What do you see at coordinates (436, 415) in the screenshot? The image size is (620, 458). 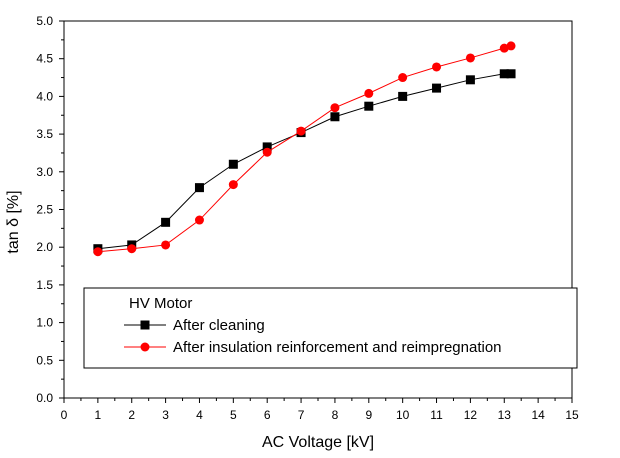 I see `x-tick-label: 11` at bounding box center [436, 415].